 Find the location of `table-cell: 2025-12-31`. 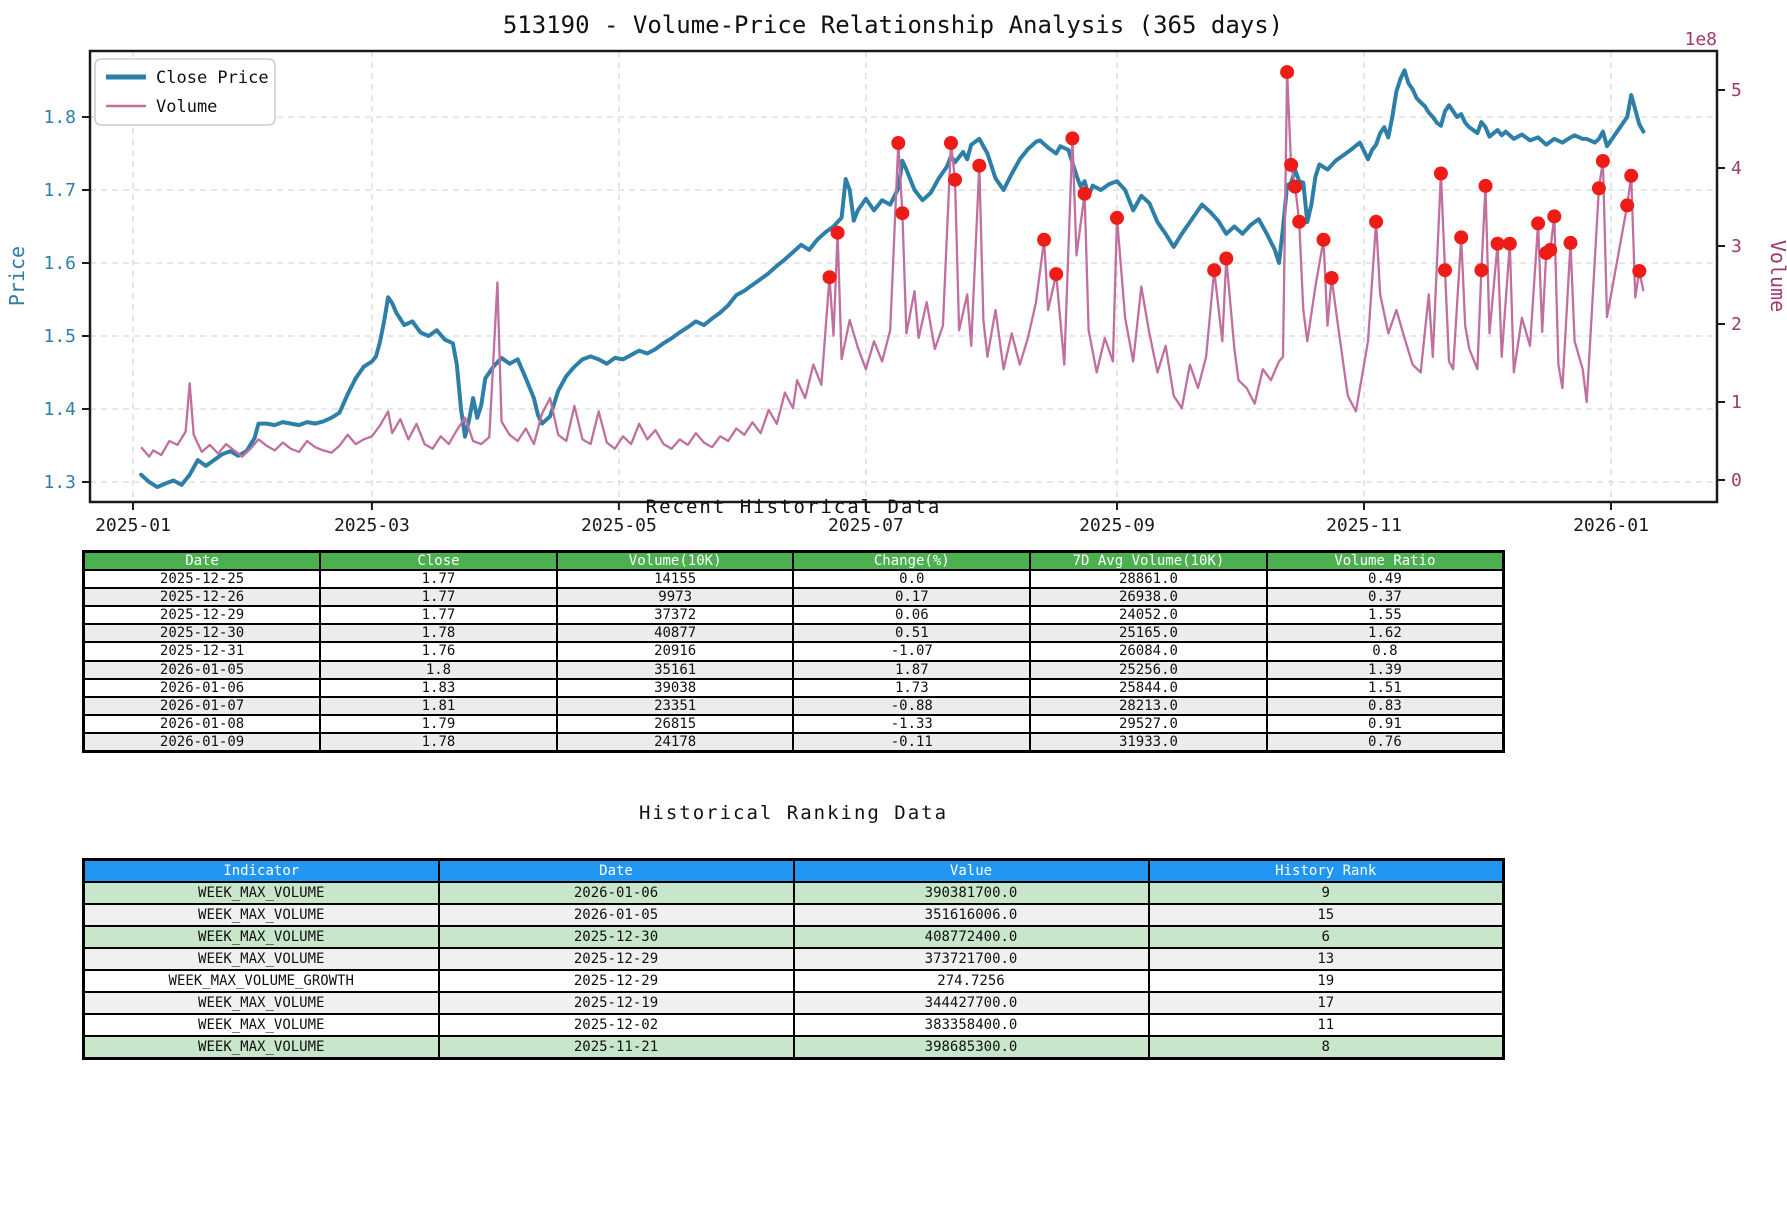

table-cell: 2025-12-31 is located at coordinates (202, 651).